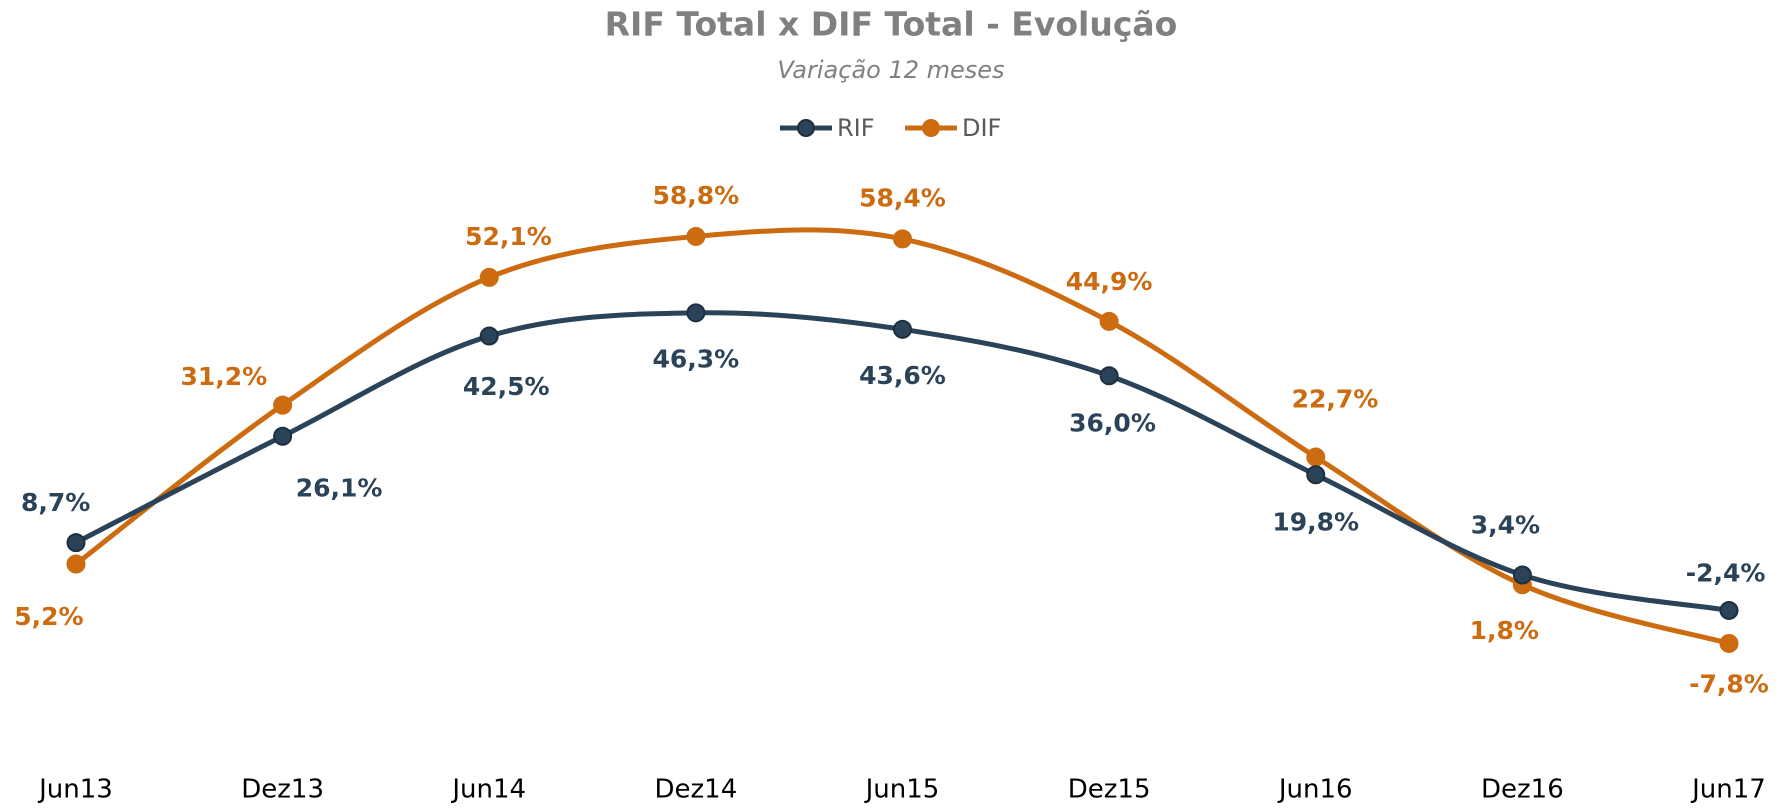  Describe the element at coordinates (890, 70) in the screenshot. I see `chart-subtitle: Variação 12 meses` at that location.